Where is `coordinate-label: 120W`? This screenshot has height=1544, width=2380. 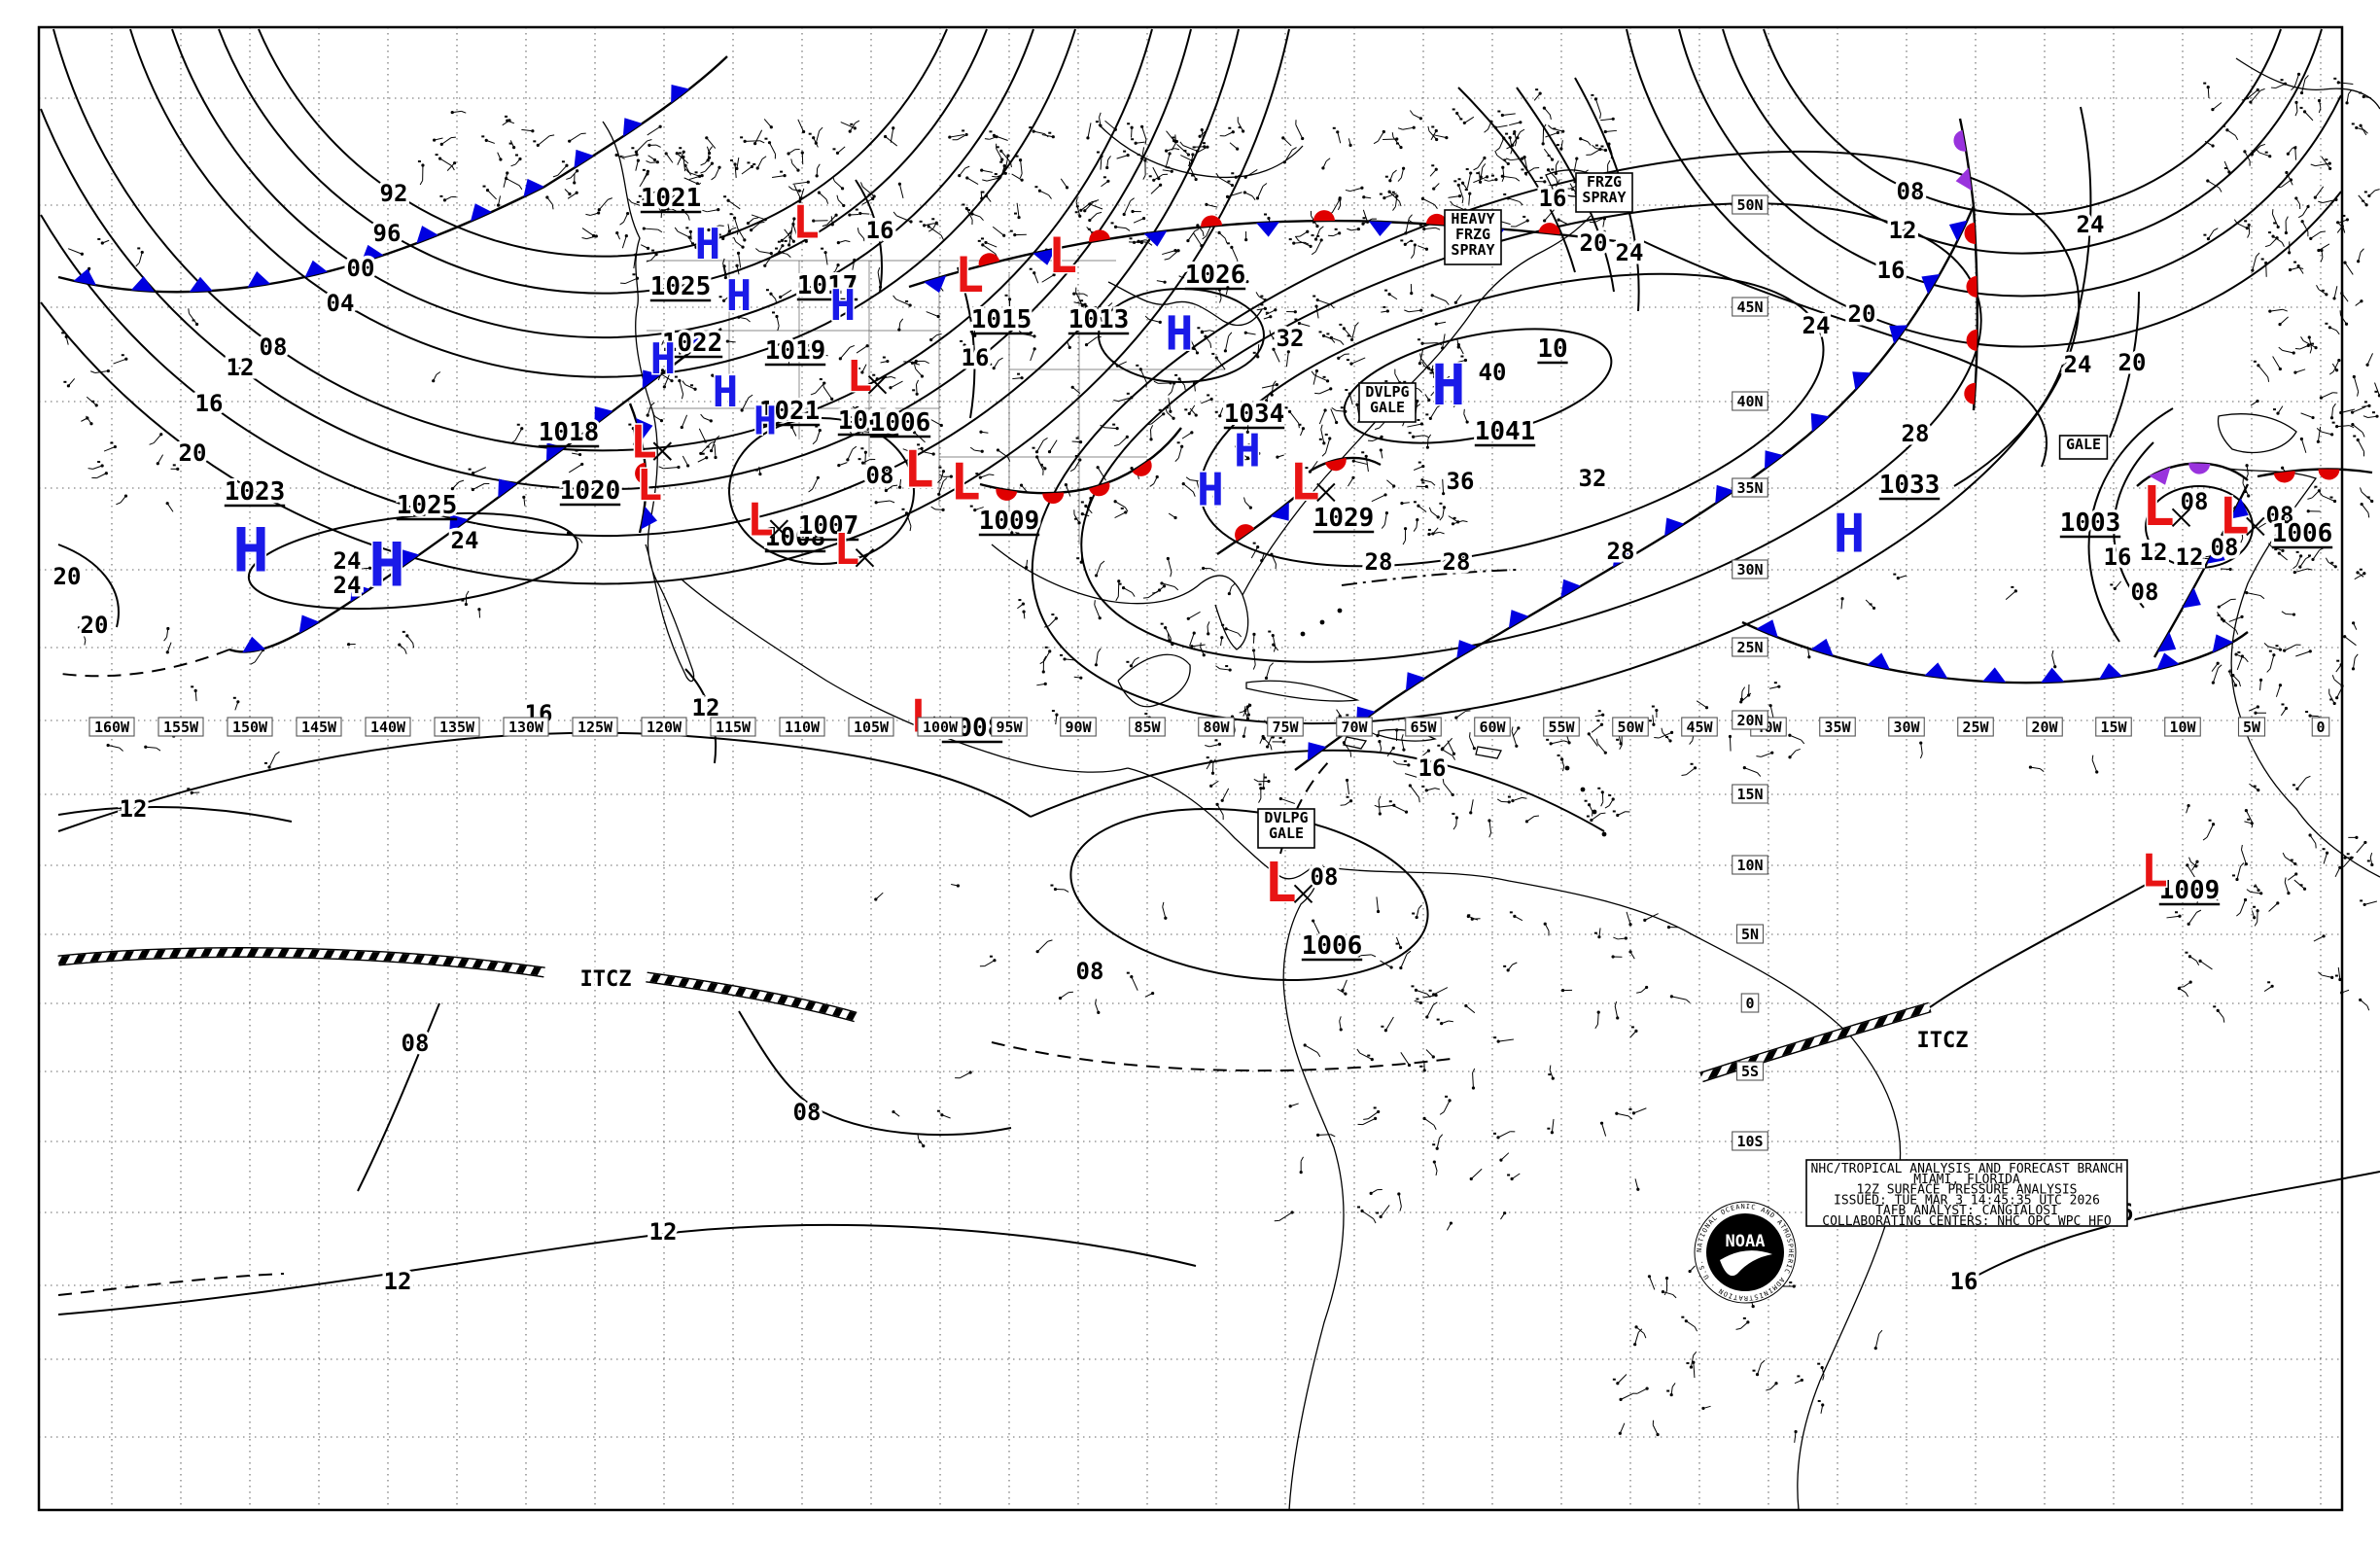
coordinate-label: 120W is located at coordinates (664, 728).